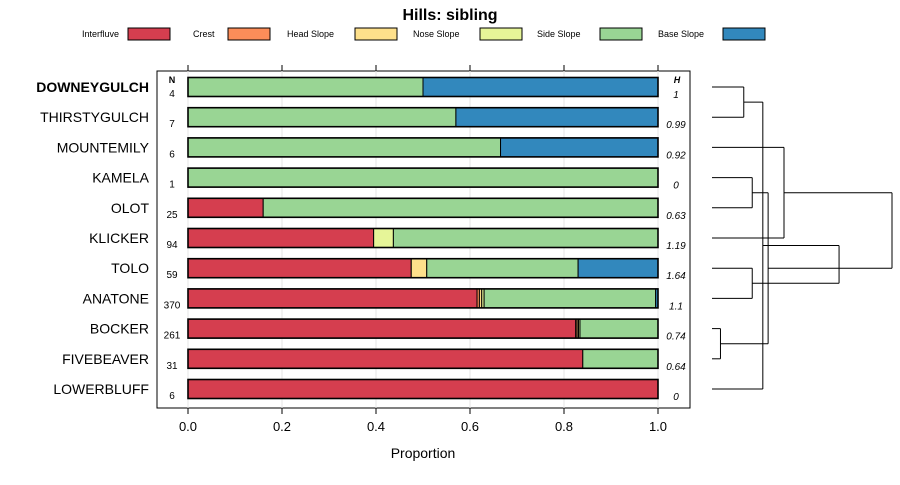  What do you see at coordinates (172, 275) in the screenshot?
I see `n-value: 59` at bounding box center [172, 275].